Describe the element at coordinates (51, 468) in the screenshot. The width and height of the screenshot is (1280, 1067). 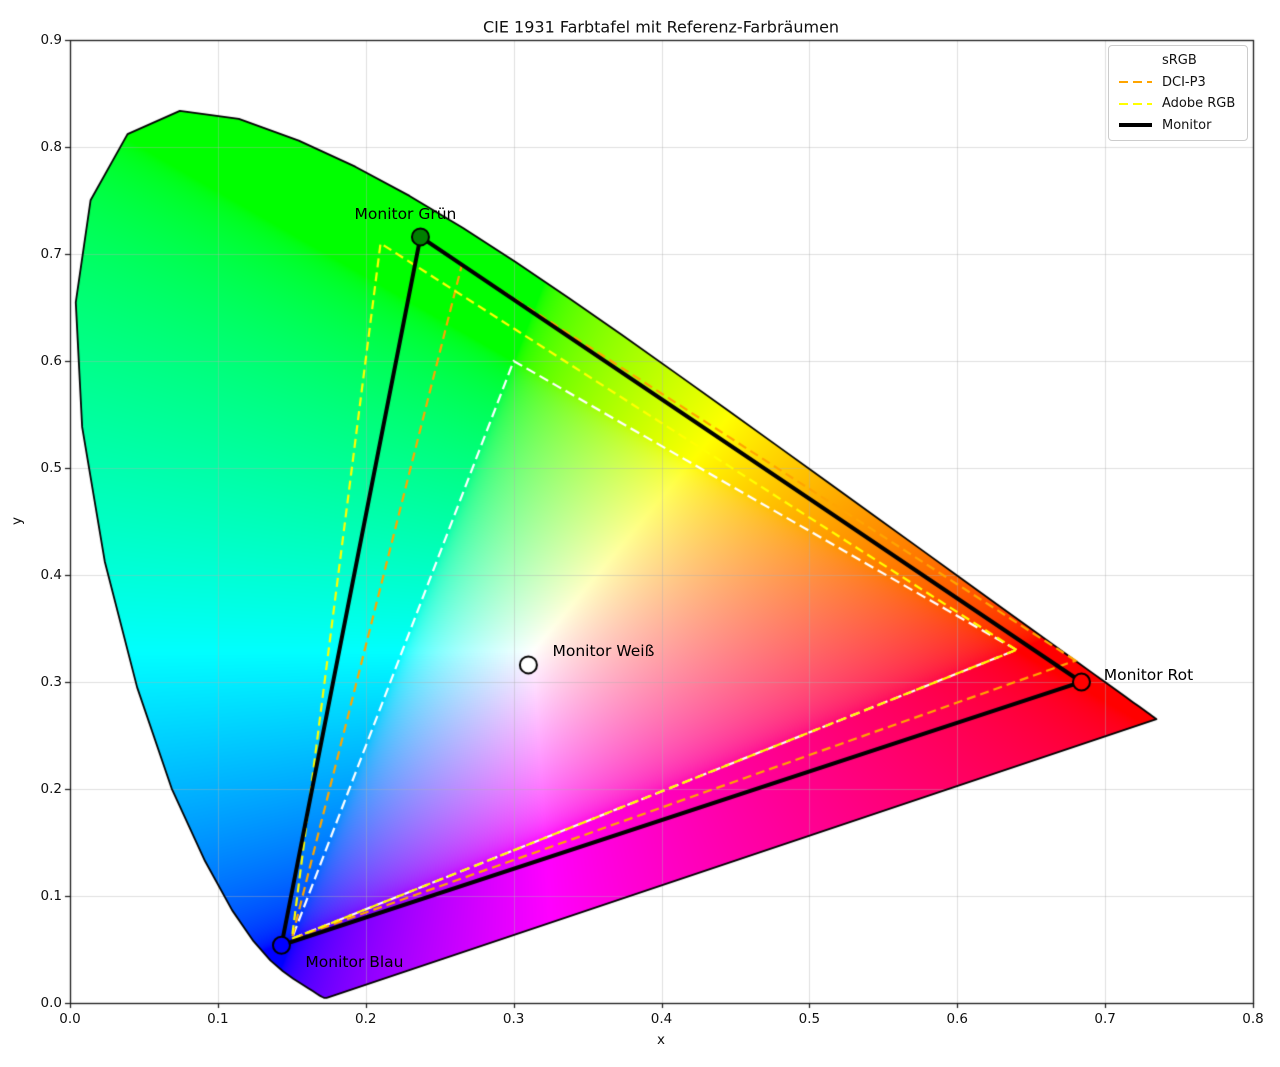
I see `y-tick-label: 0.5` at that location.